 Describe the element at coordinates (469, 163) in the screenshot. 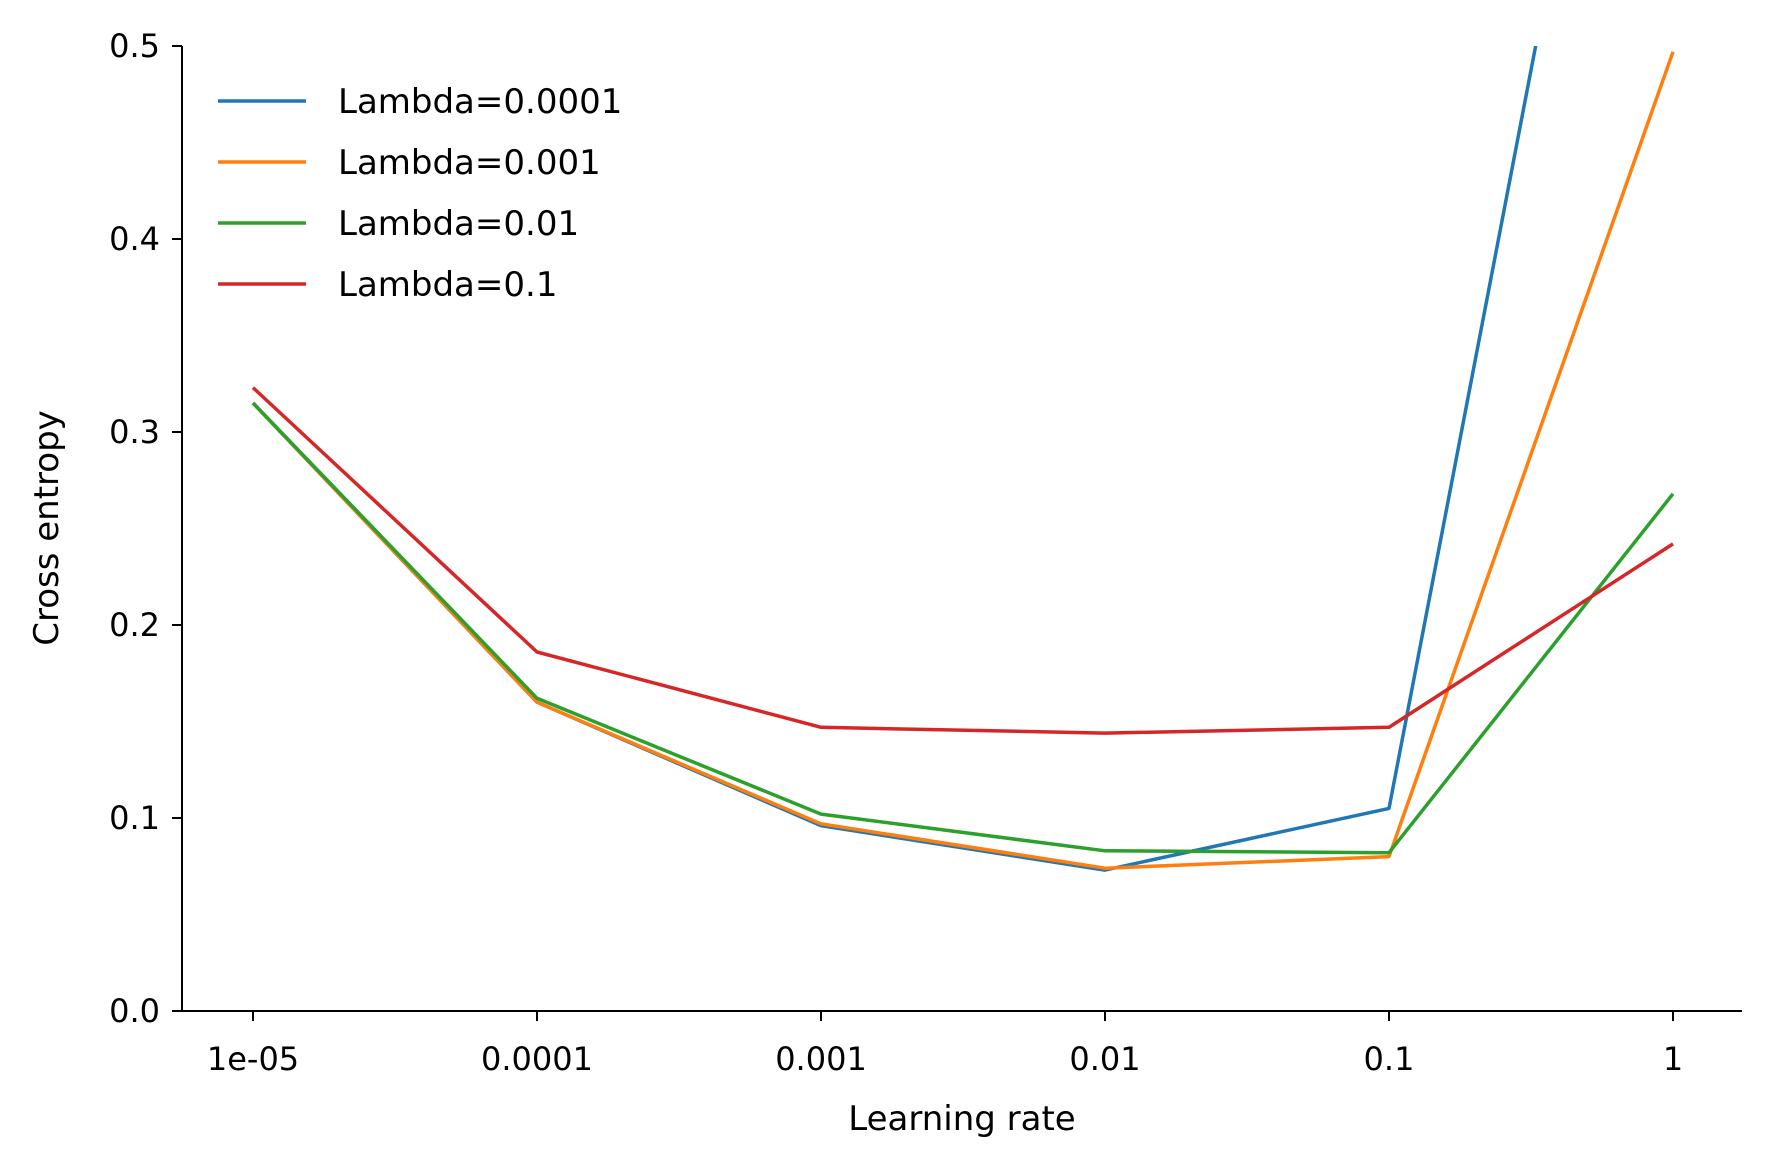

I see `legend-label: Lambda=0.001` at that location.